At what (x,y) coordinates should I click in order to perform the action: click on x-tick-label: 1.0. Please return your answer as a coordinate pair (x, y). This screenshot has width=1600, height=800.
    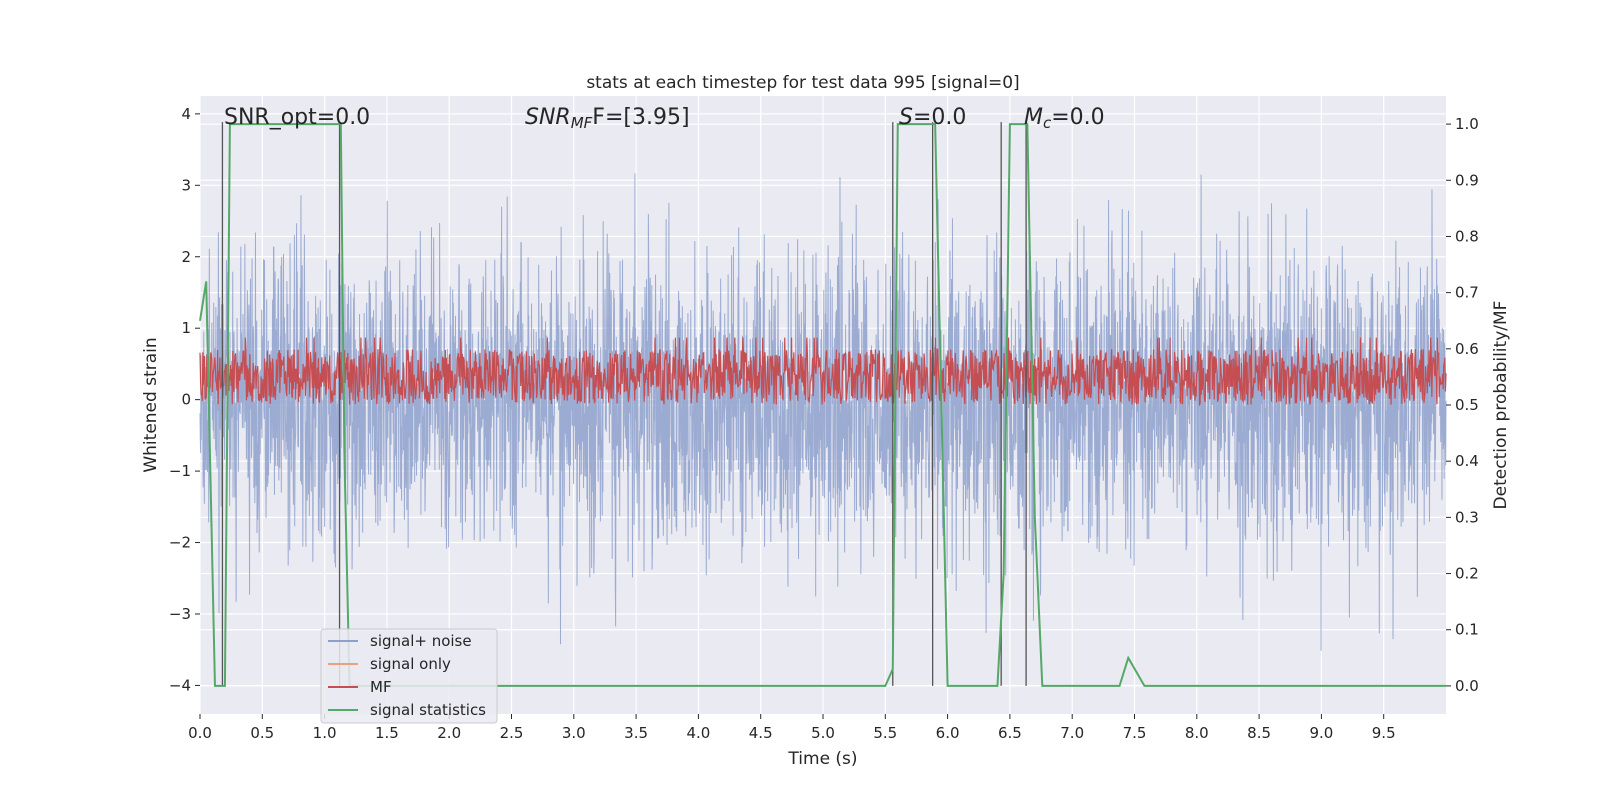
    Looking at the image, I should click on (325, 733).